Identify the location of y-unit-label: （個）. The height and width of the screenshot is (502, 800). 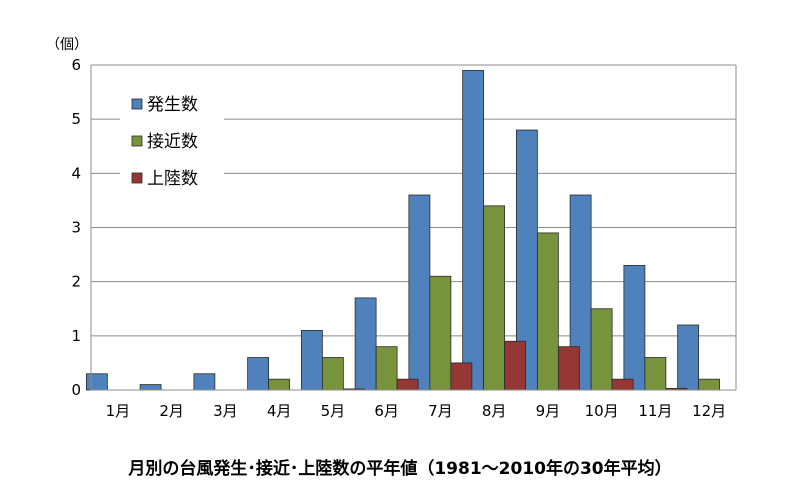
(67, 45).